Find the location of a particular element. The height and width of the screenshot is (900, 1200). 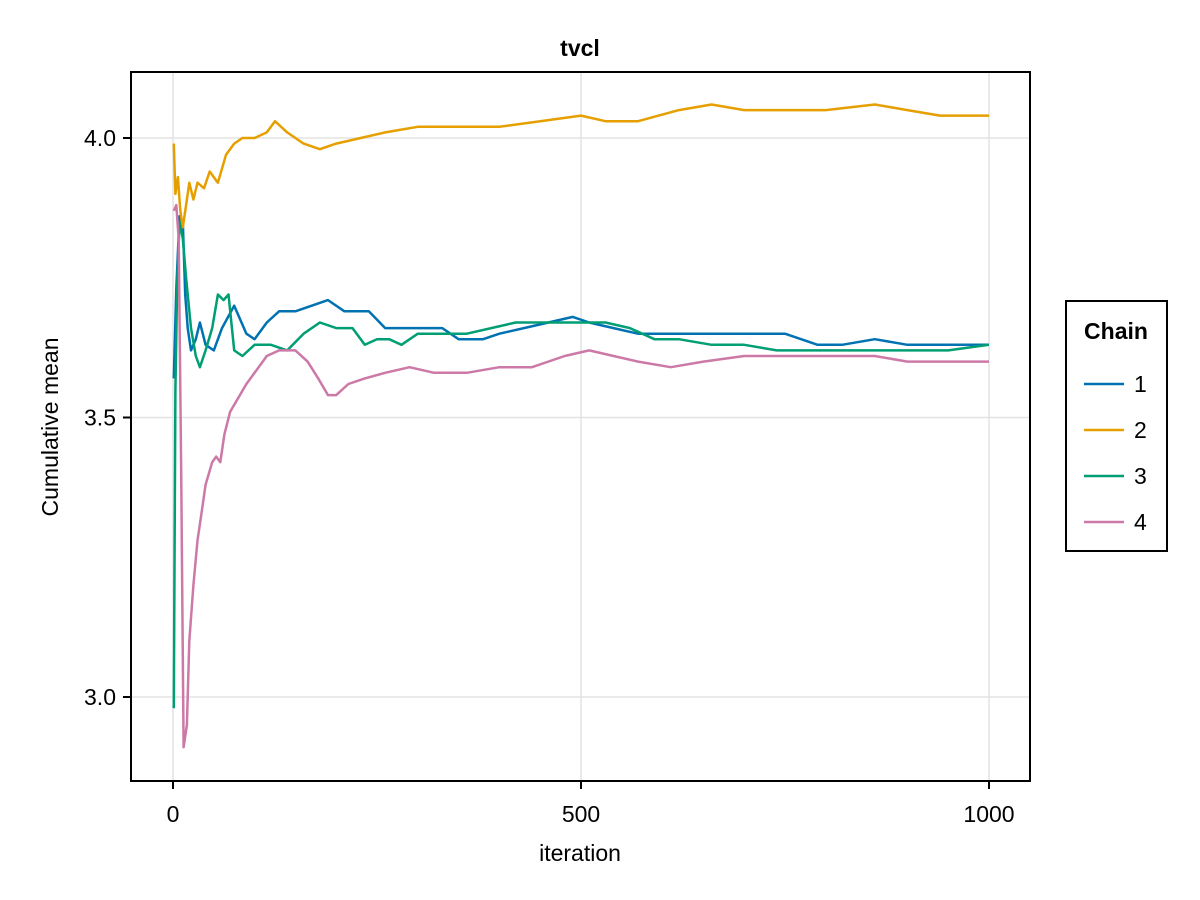

legend-label-chain-1: 1 is located at coordinates (1140, 384).